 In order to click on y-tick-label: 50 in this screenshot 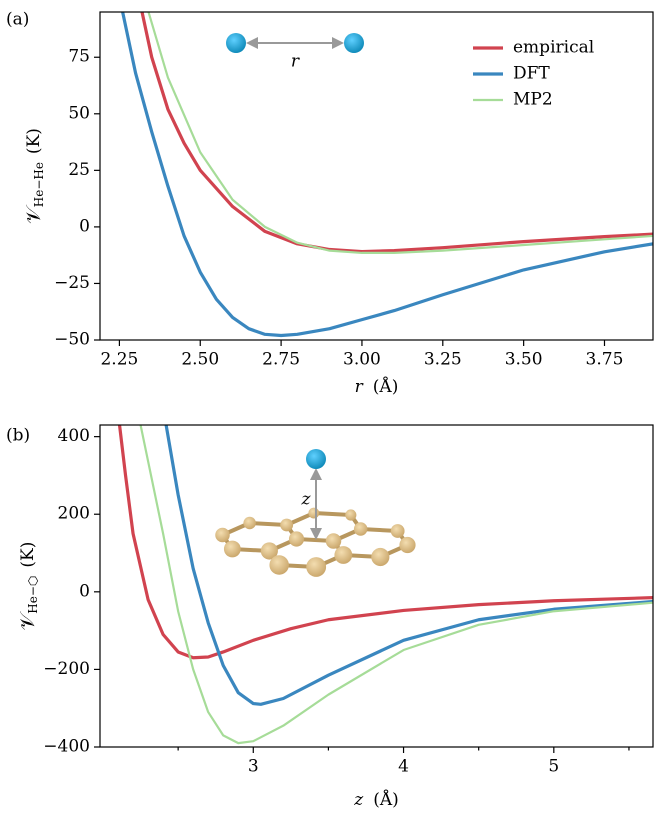, I will do `click(79, 113)`.